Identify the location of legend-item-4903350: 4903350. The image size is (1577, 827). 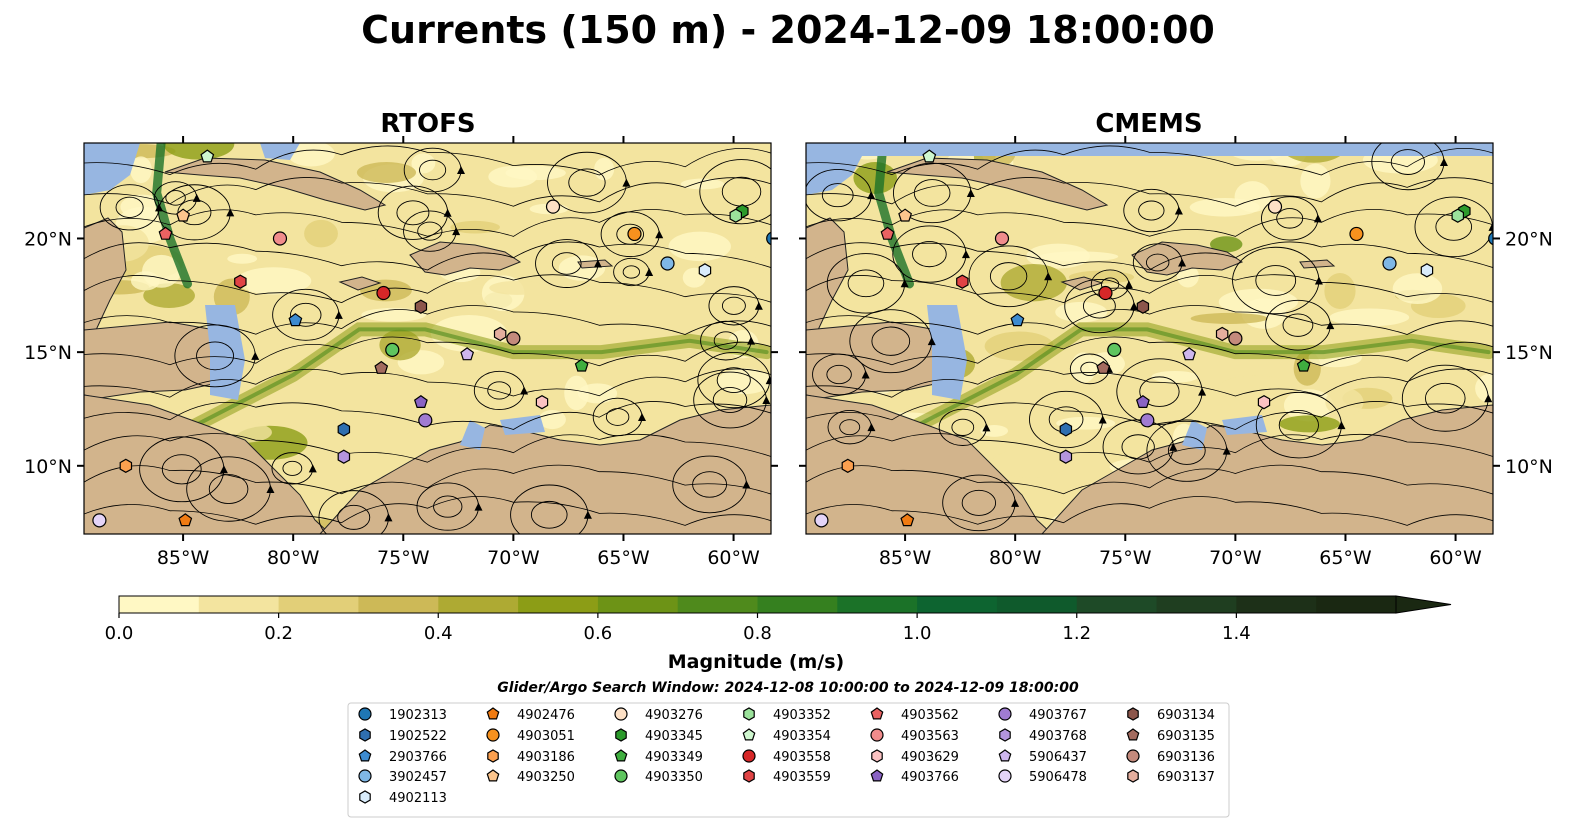
(658, 777).